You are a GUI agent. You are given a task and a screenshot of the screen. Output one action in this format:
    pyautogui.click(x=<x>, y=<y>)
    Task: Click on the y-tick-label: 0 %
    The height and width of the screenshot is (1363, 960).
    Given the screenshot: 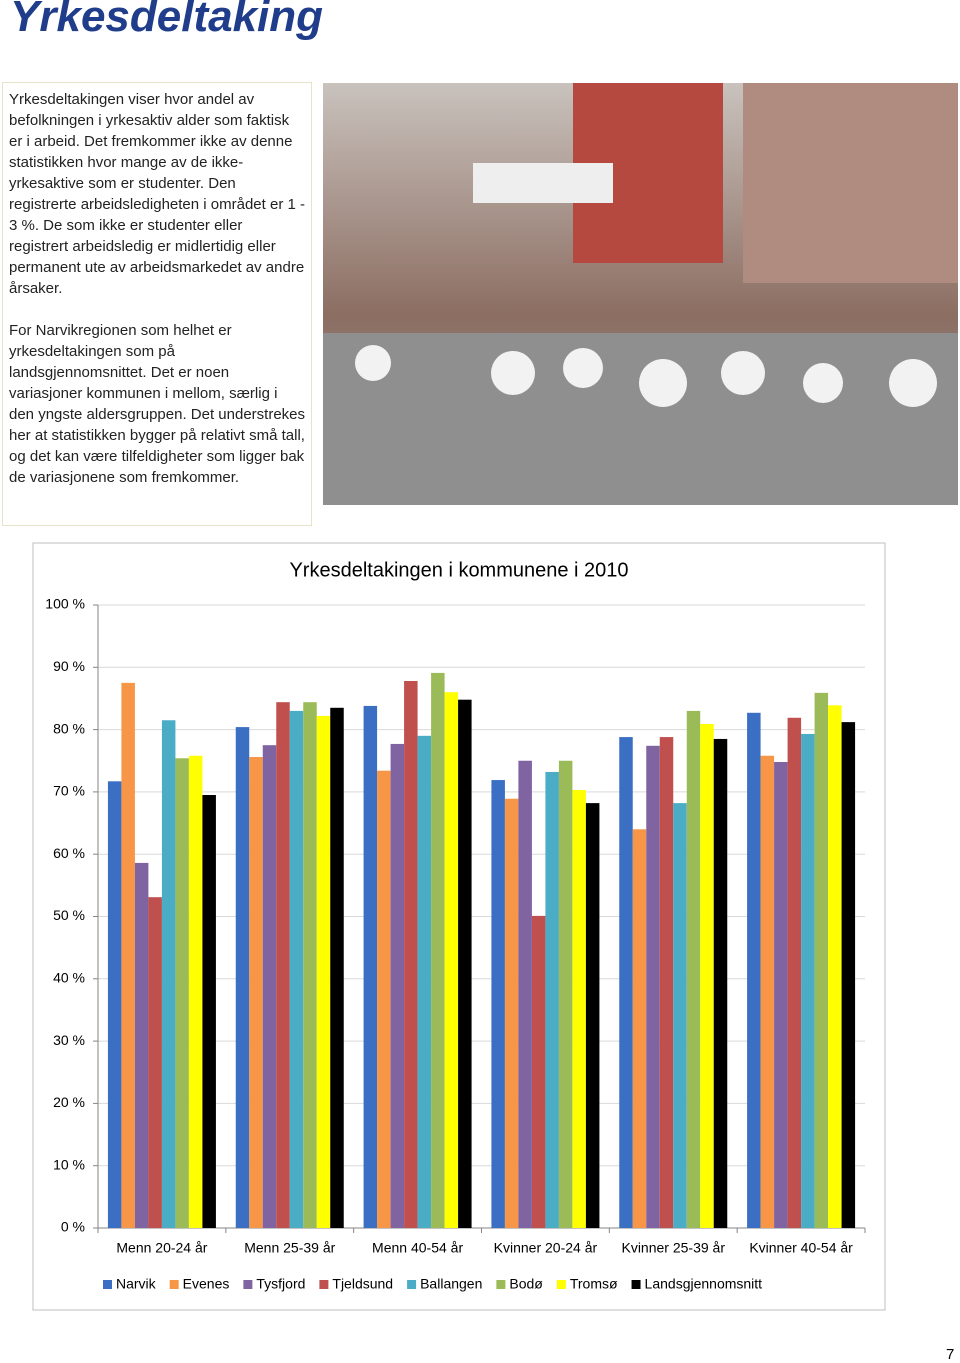 What is the action you would take?
    pyautogui.click(x=73, y=1227)
    